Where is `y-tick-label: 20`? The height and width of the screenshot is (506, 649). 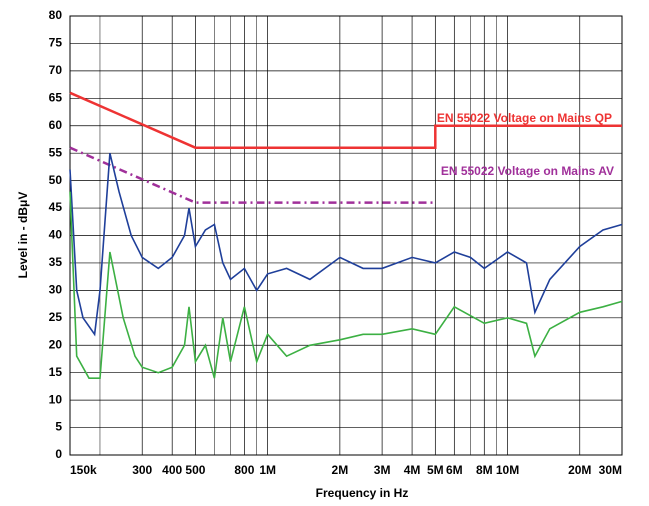
y-tick-label: 20 is located at coordinates (56, 344).